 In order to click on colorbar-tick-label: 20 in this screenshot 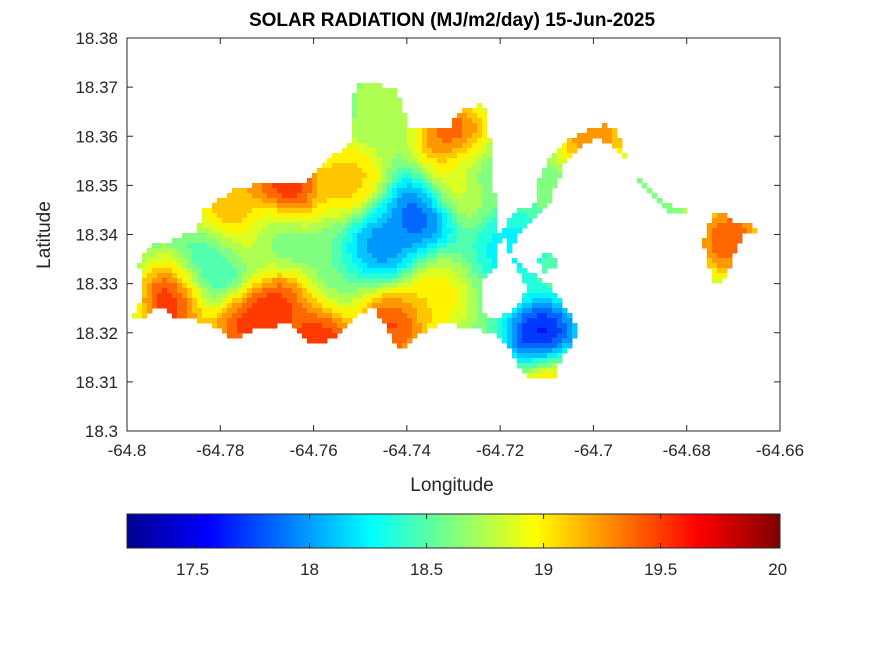, I will do `click(777, 569)`.